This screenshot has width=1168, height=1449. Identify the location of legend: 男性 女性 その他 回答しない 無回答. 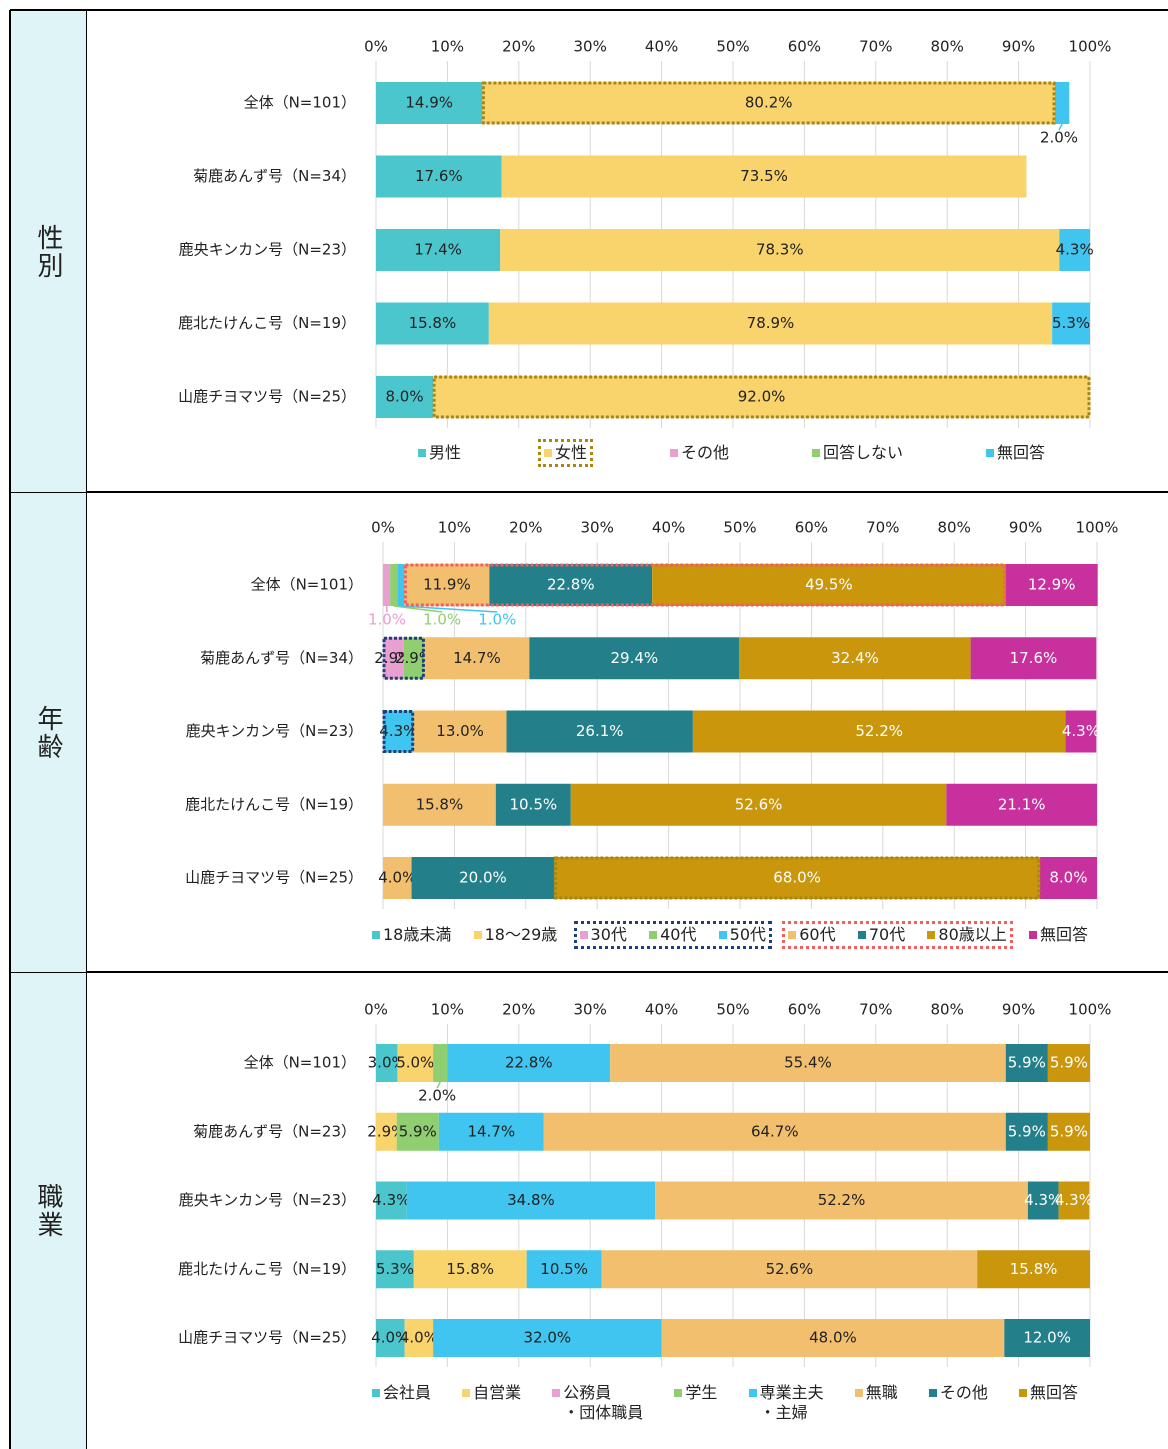
(731, 453).